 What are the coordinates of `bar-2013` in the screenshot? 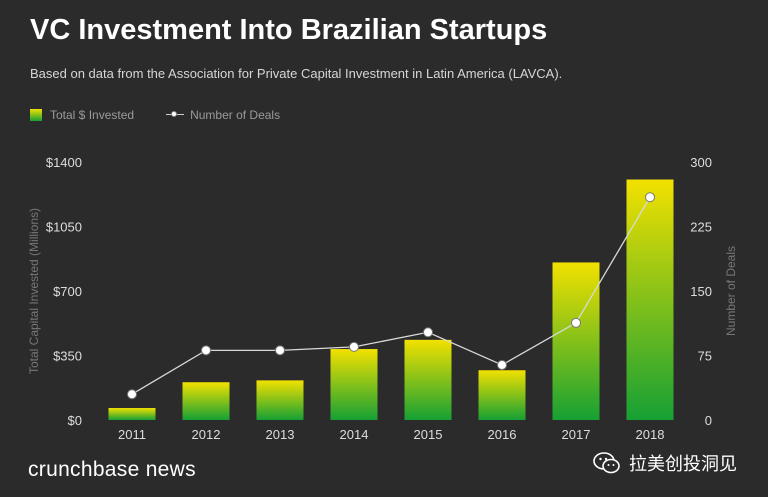 It's located at (280, 400).